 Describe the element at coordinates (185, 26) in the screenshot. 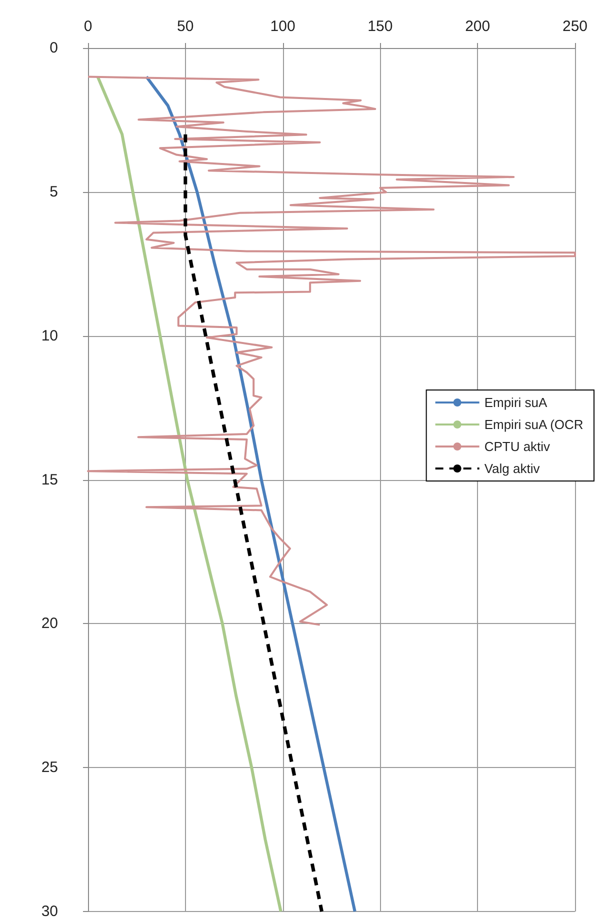

I see `x-tick-label: 50` at that location.